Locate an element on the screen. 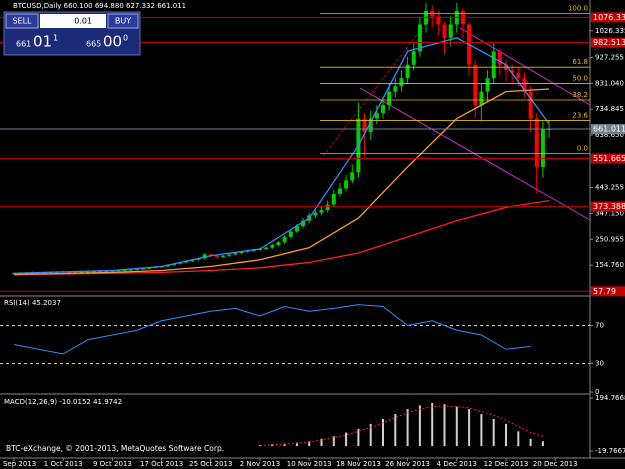 The image size is (625, 469). x-tick-label: 12 Dec 2013 is located at coordinates (506, 464).